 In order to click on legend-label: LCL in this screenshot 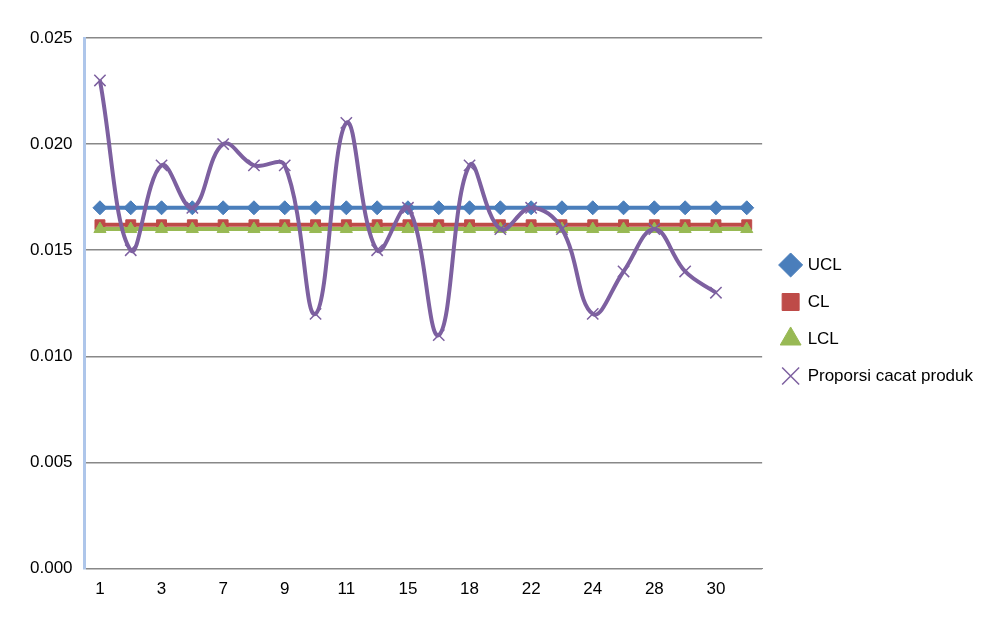, I will do `click(823, 338)`.